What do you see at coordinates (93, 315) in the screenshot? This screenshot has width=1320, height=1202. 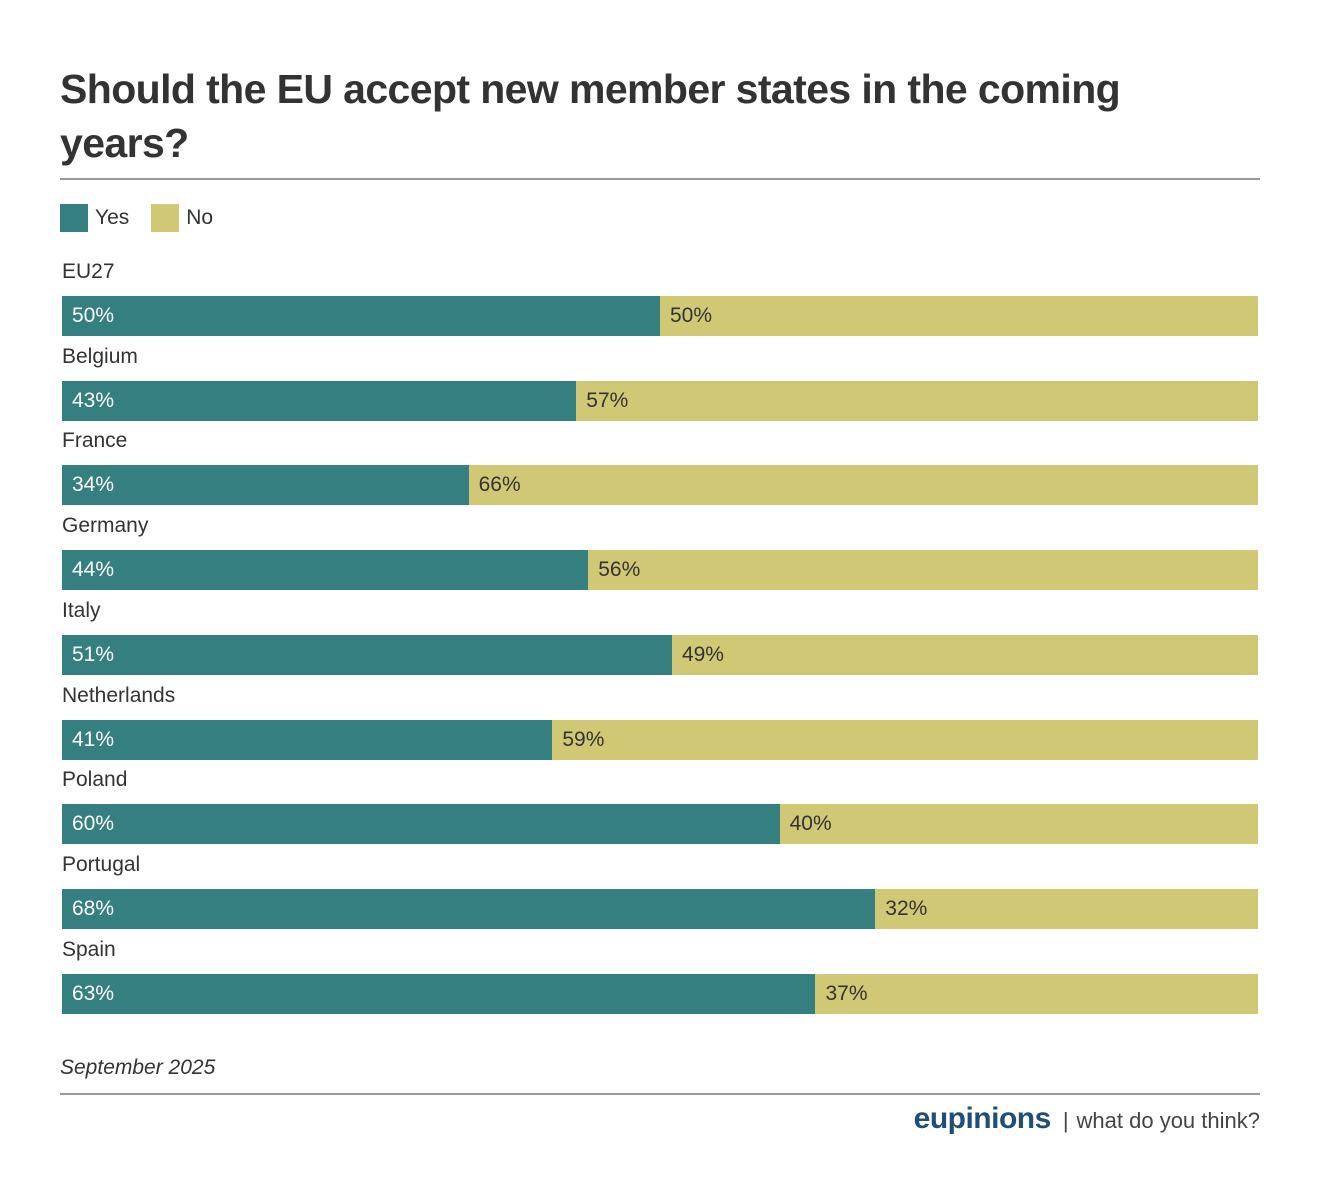 I see `data-label-yes-eu27: 50%` at bounding box center [93, 315].